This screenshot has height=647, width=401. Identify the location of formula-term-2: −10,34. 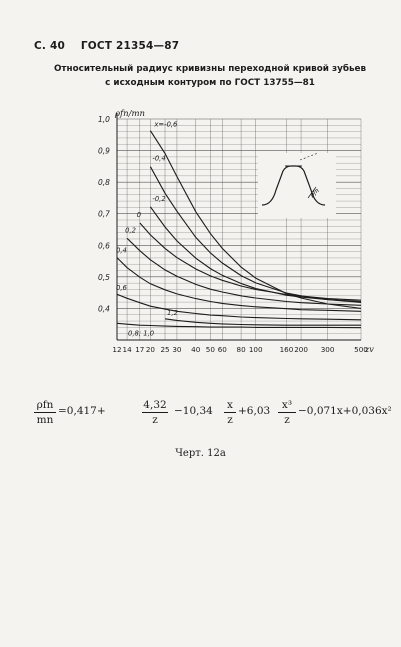
(193, 411).